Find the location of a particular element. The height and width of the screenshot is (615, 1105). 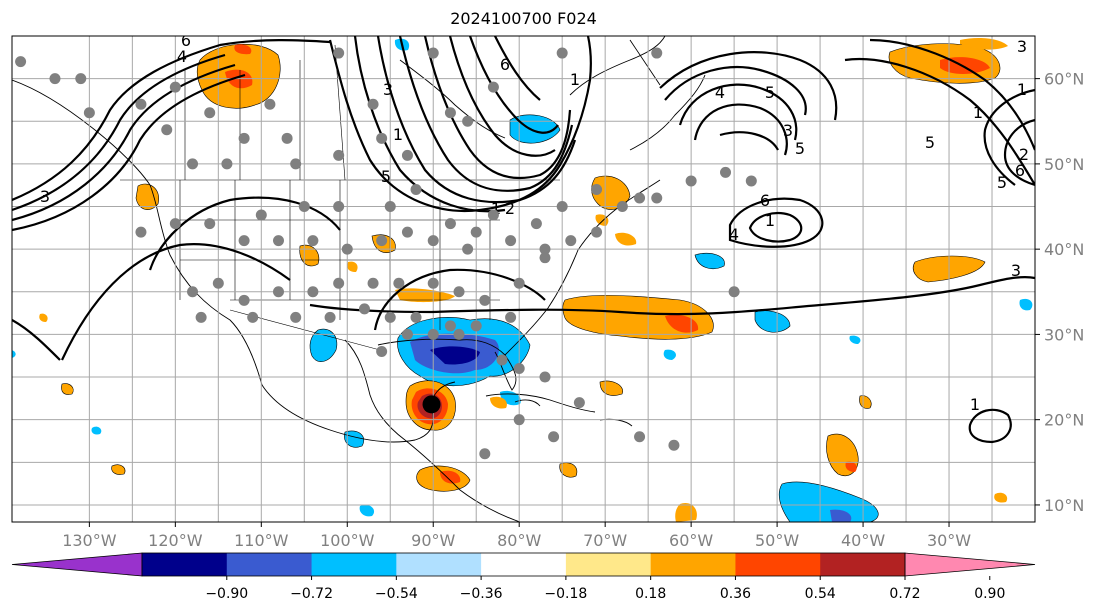

contour-label: 6 is located at coordinates (186, 40).